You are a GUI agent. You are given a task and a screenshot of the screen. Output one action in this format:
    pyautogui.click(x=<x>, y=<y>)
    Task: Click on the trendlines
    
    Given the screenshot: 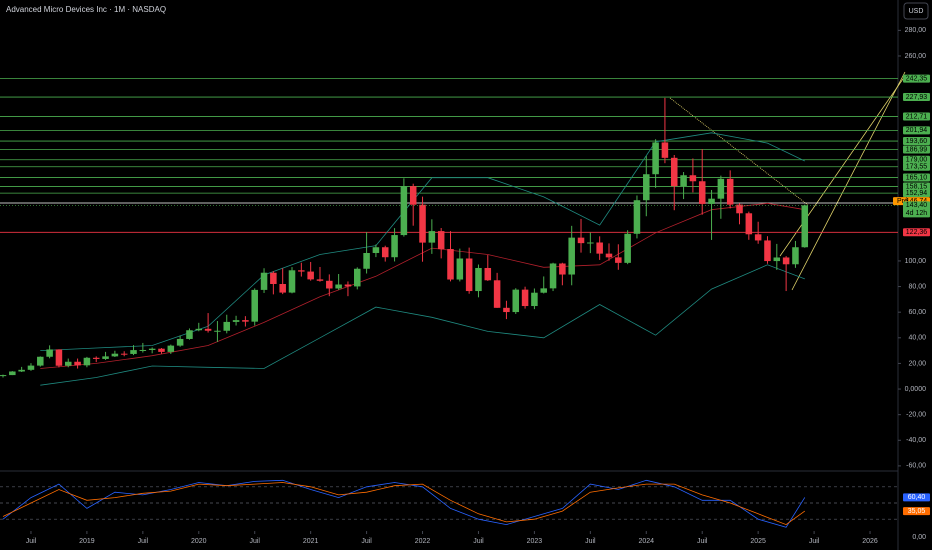 What is the action you would take?
    pyautogui.click(x=787, y=181)
    